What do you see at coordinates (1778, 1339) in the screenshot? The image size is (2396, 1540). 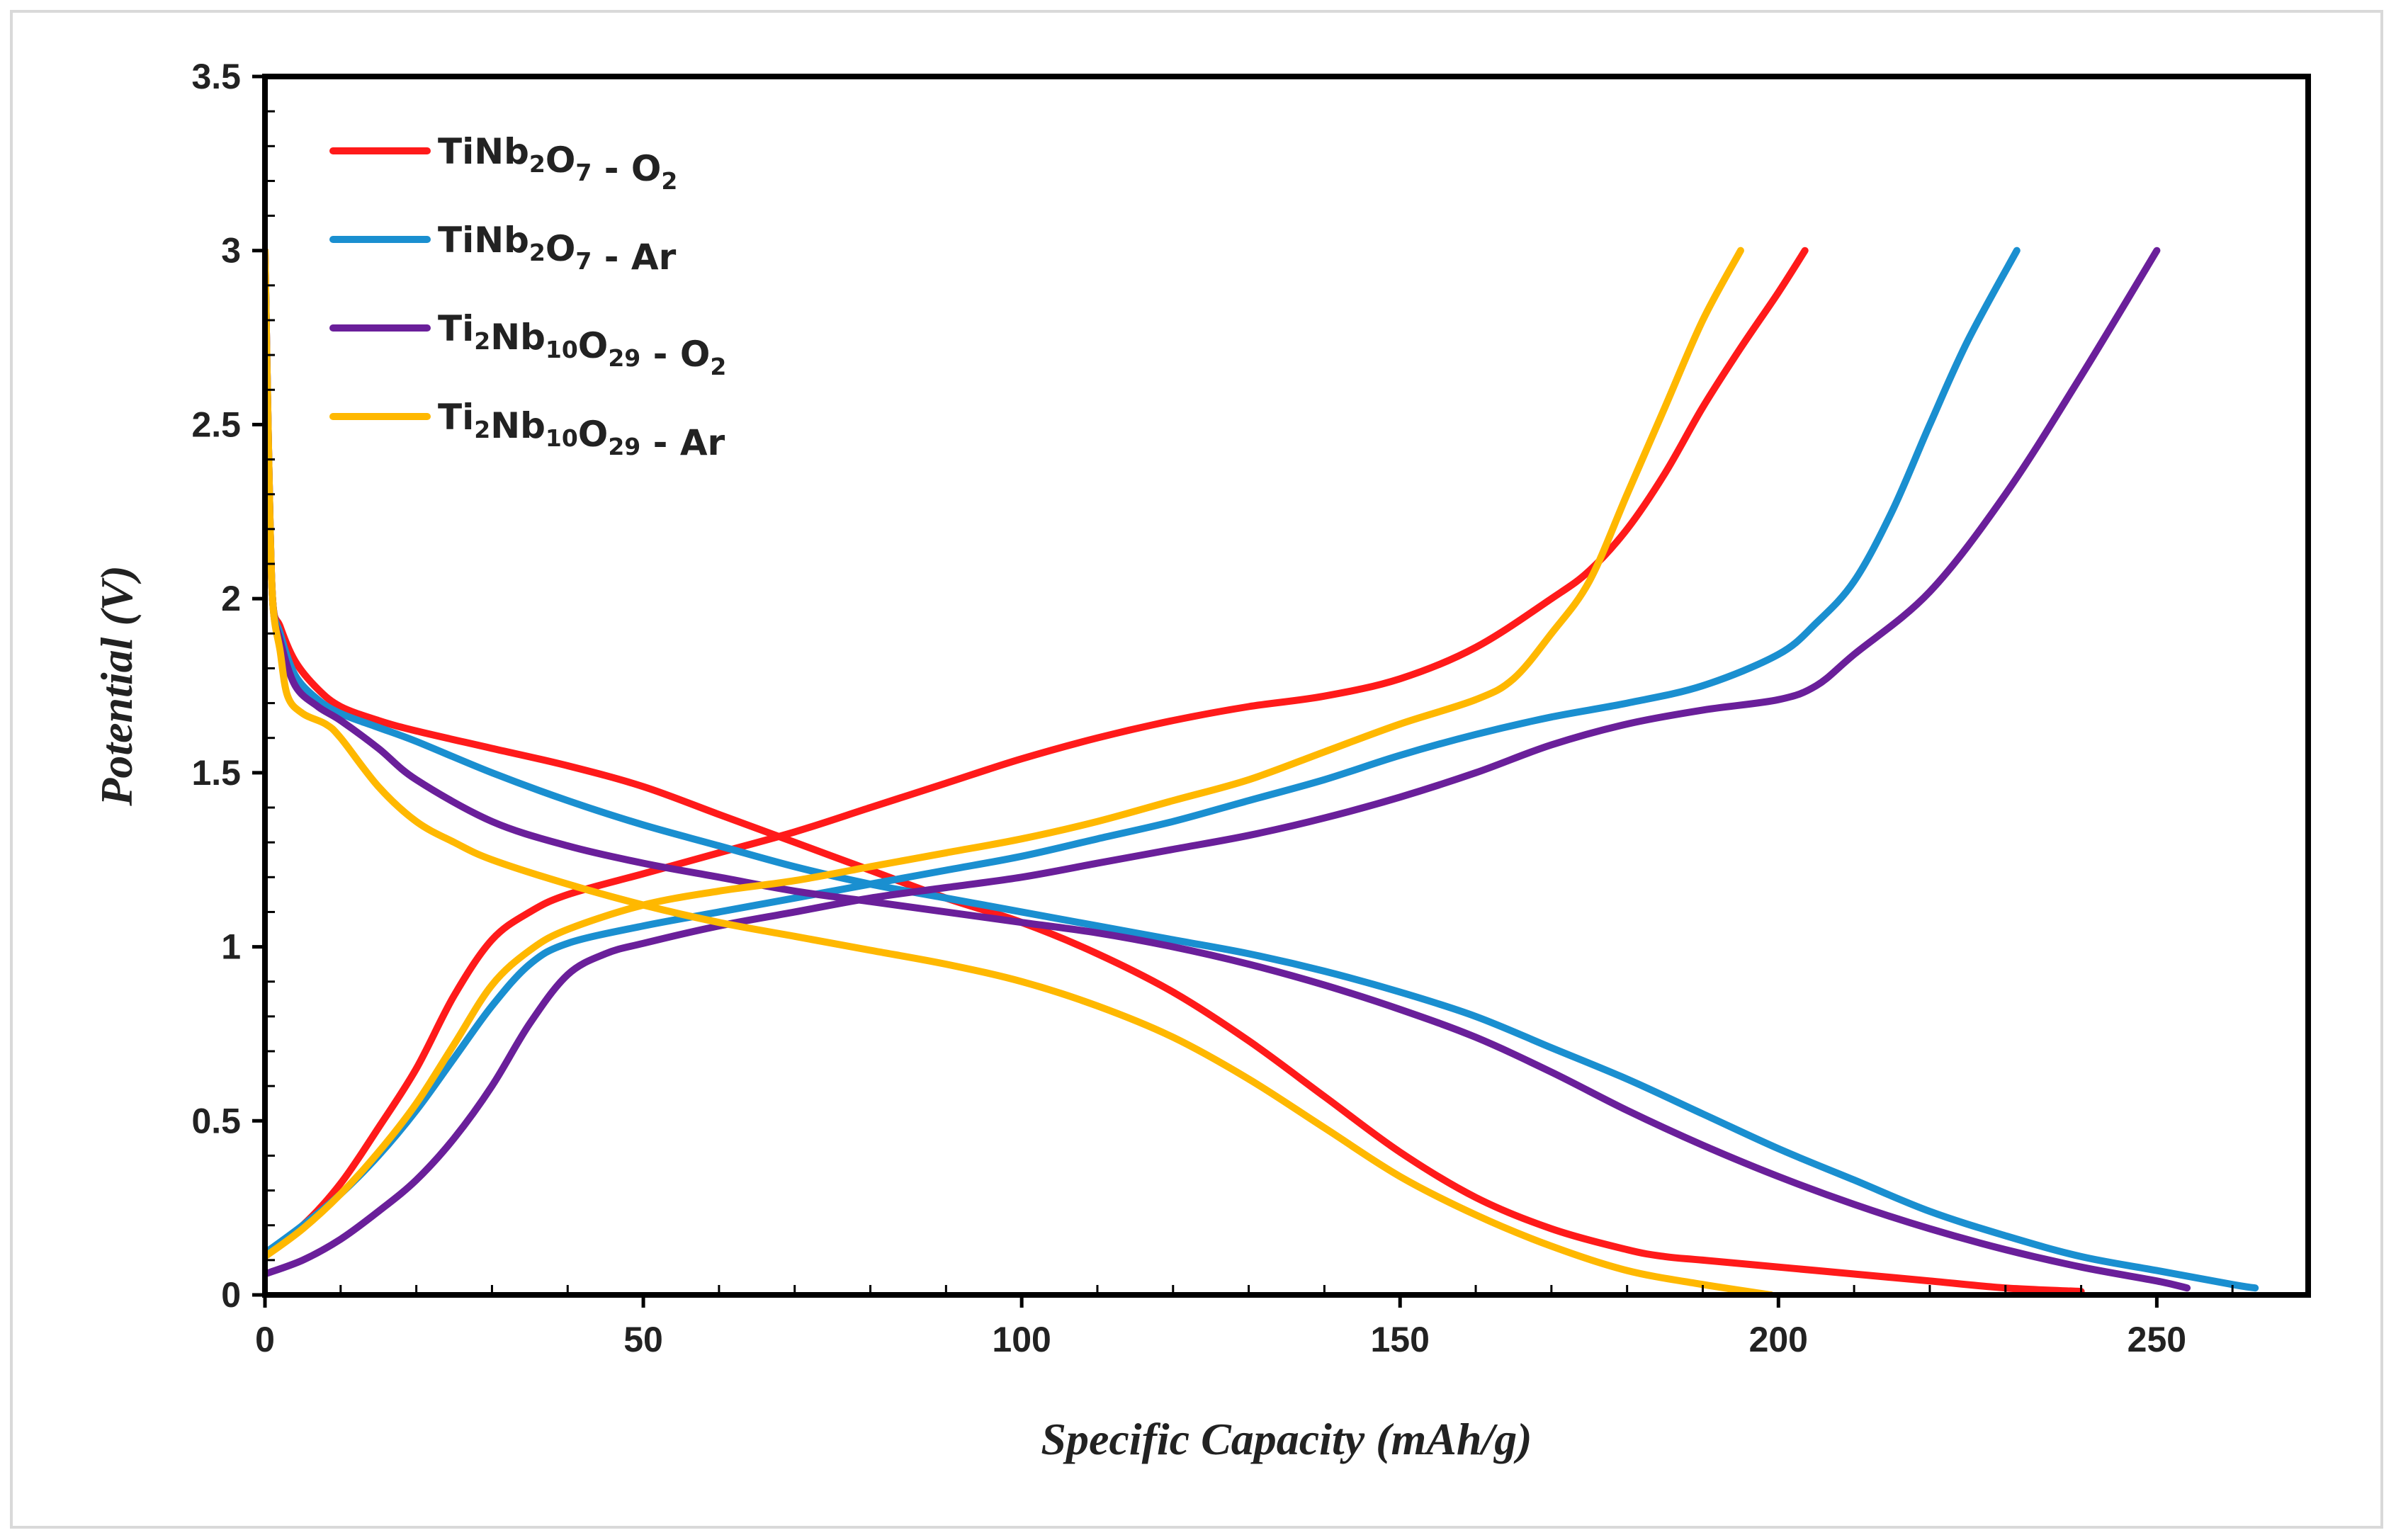 I see `x-tick-label: 200` at bounding box center [1778, 1339].